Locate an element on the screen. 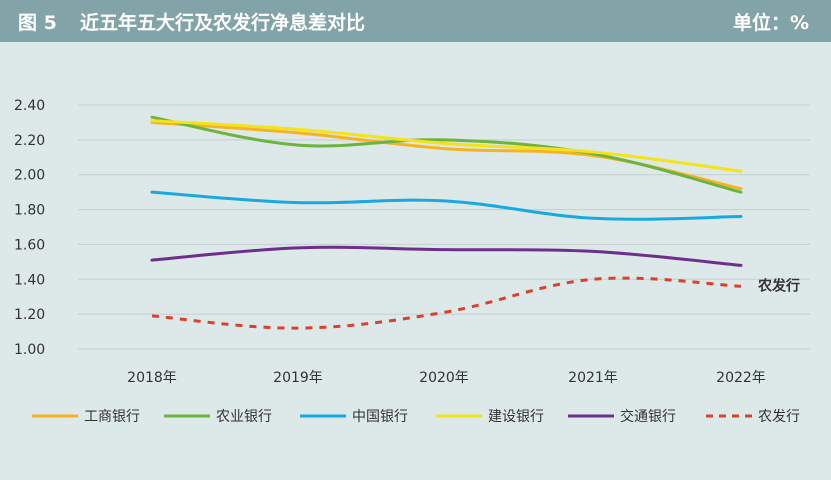  annotation-label: 农发行 is located at coordinates (778, 285).